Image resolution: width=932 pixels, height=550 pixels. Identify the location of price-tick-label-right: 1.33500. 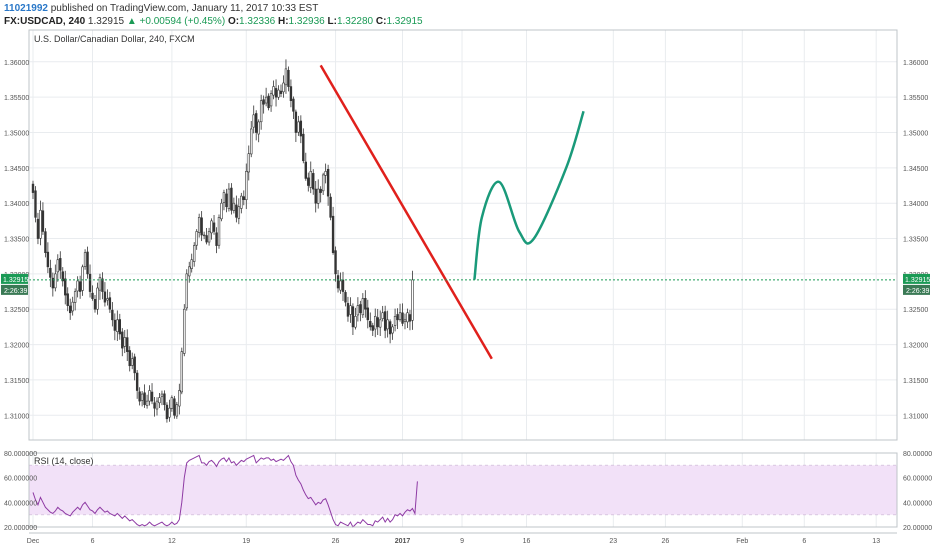
(915, 240).